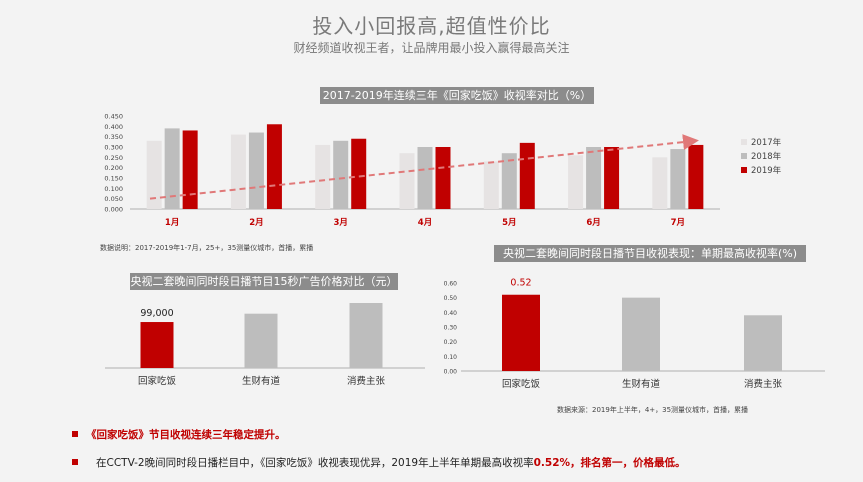 The height and width of the screenshot is (482, 863). Describe the element at coordinates (491, 185) in the screenshot. I see `bar-2017年-5月` at that location.